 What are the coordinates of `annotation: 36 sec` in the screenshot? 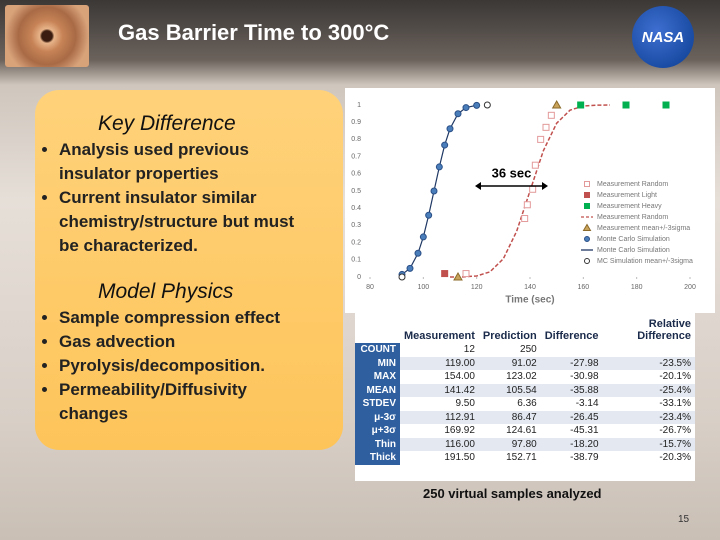 It's located at (512, 172).